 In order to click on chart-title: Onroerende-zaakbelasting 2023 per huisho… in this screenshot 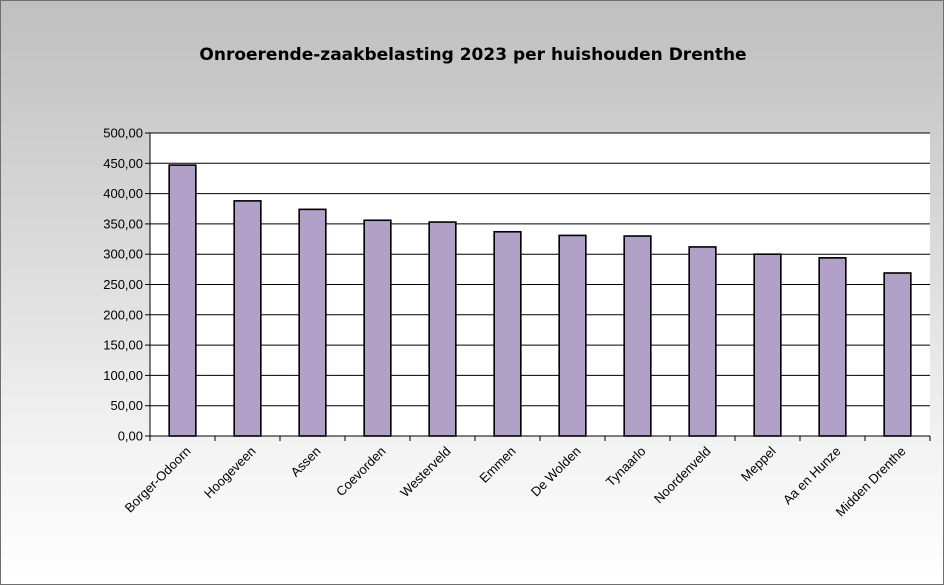, I will do `click(473, 55)`.